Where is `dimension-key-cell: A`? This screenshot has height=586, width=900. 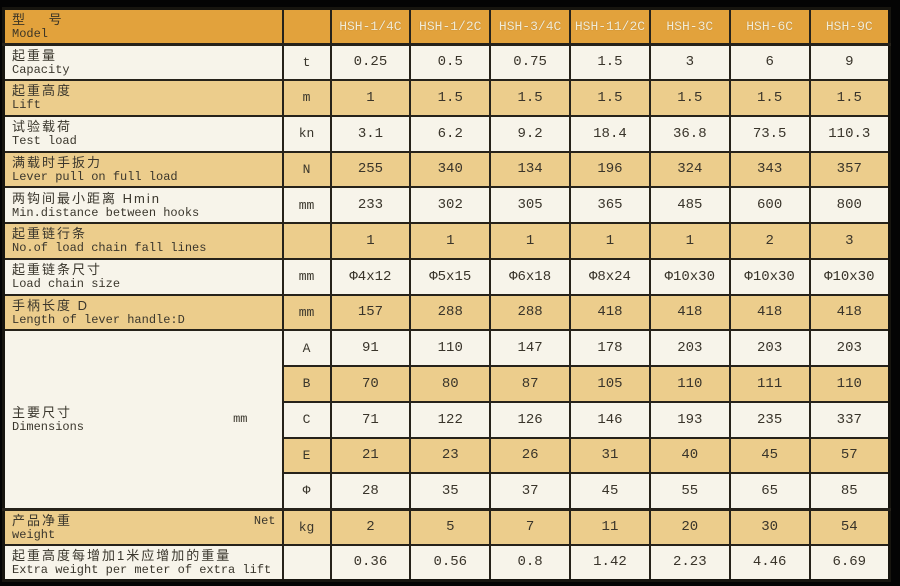 dimension-key-cell: A is located at coordinates (306, 348).